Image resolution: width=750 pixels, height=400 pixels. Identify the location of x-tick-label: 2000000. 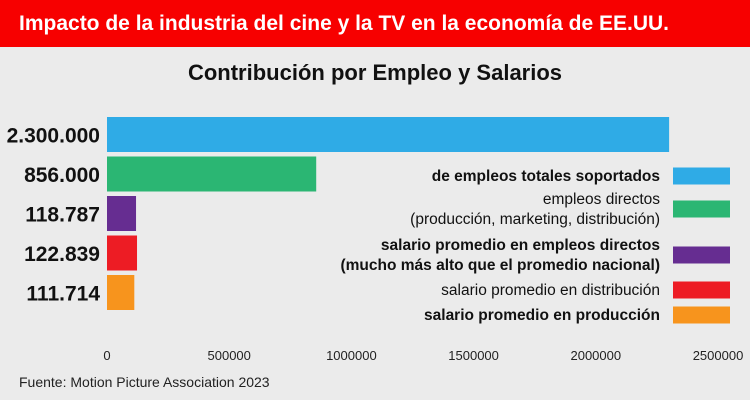
(595, 355).